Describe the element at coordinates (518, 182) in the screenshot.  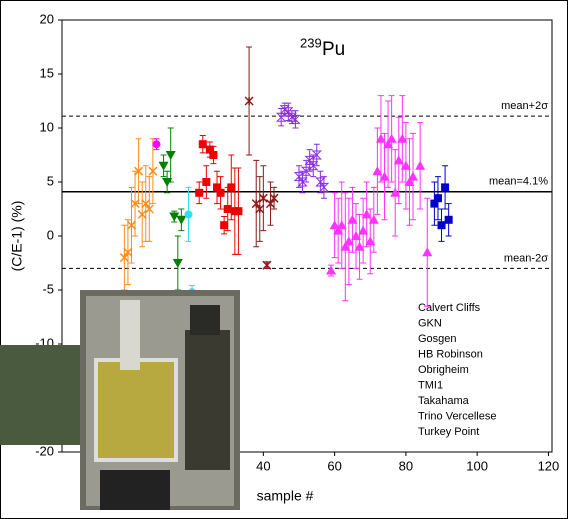
I see `reference-label: mean=4.1%` at that location.